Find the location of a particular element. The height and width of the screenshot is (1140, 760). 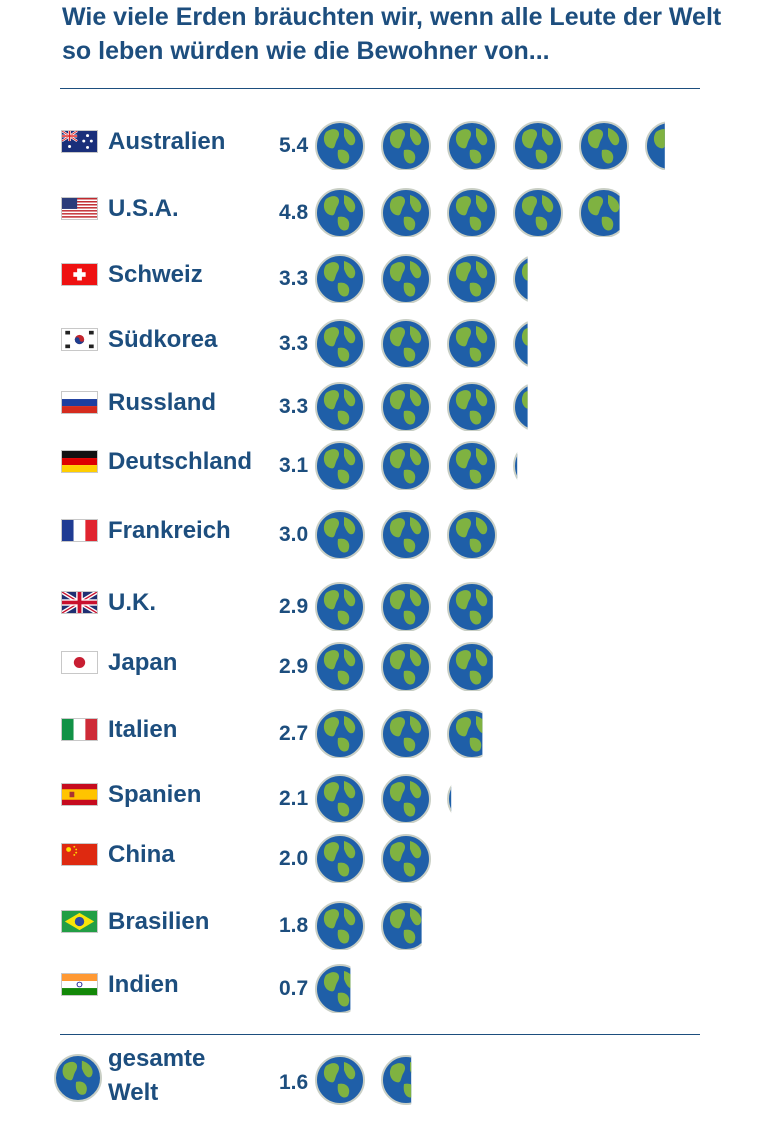

usa-flag is located at coordinates (79, 208).